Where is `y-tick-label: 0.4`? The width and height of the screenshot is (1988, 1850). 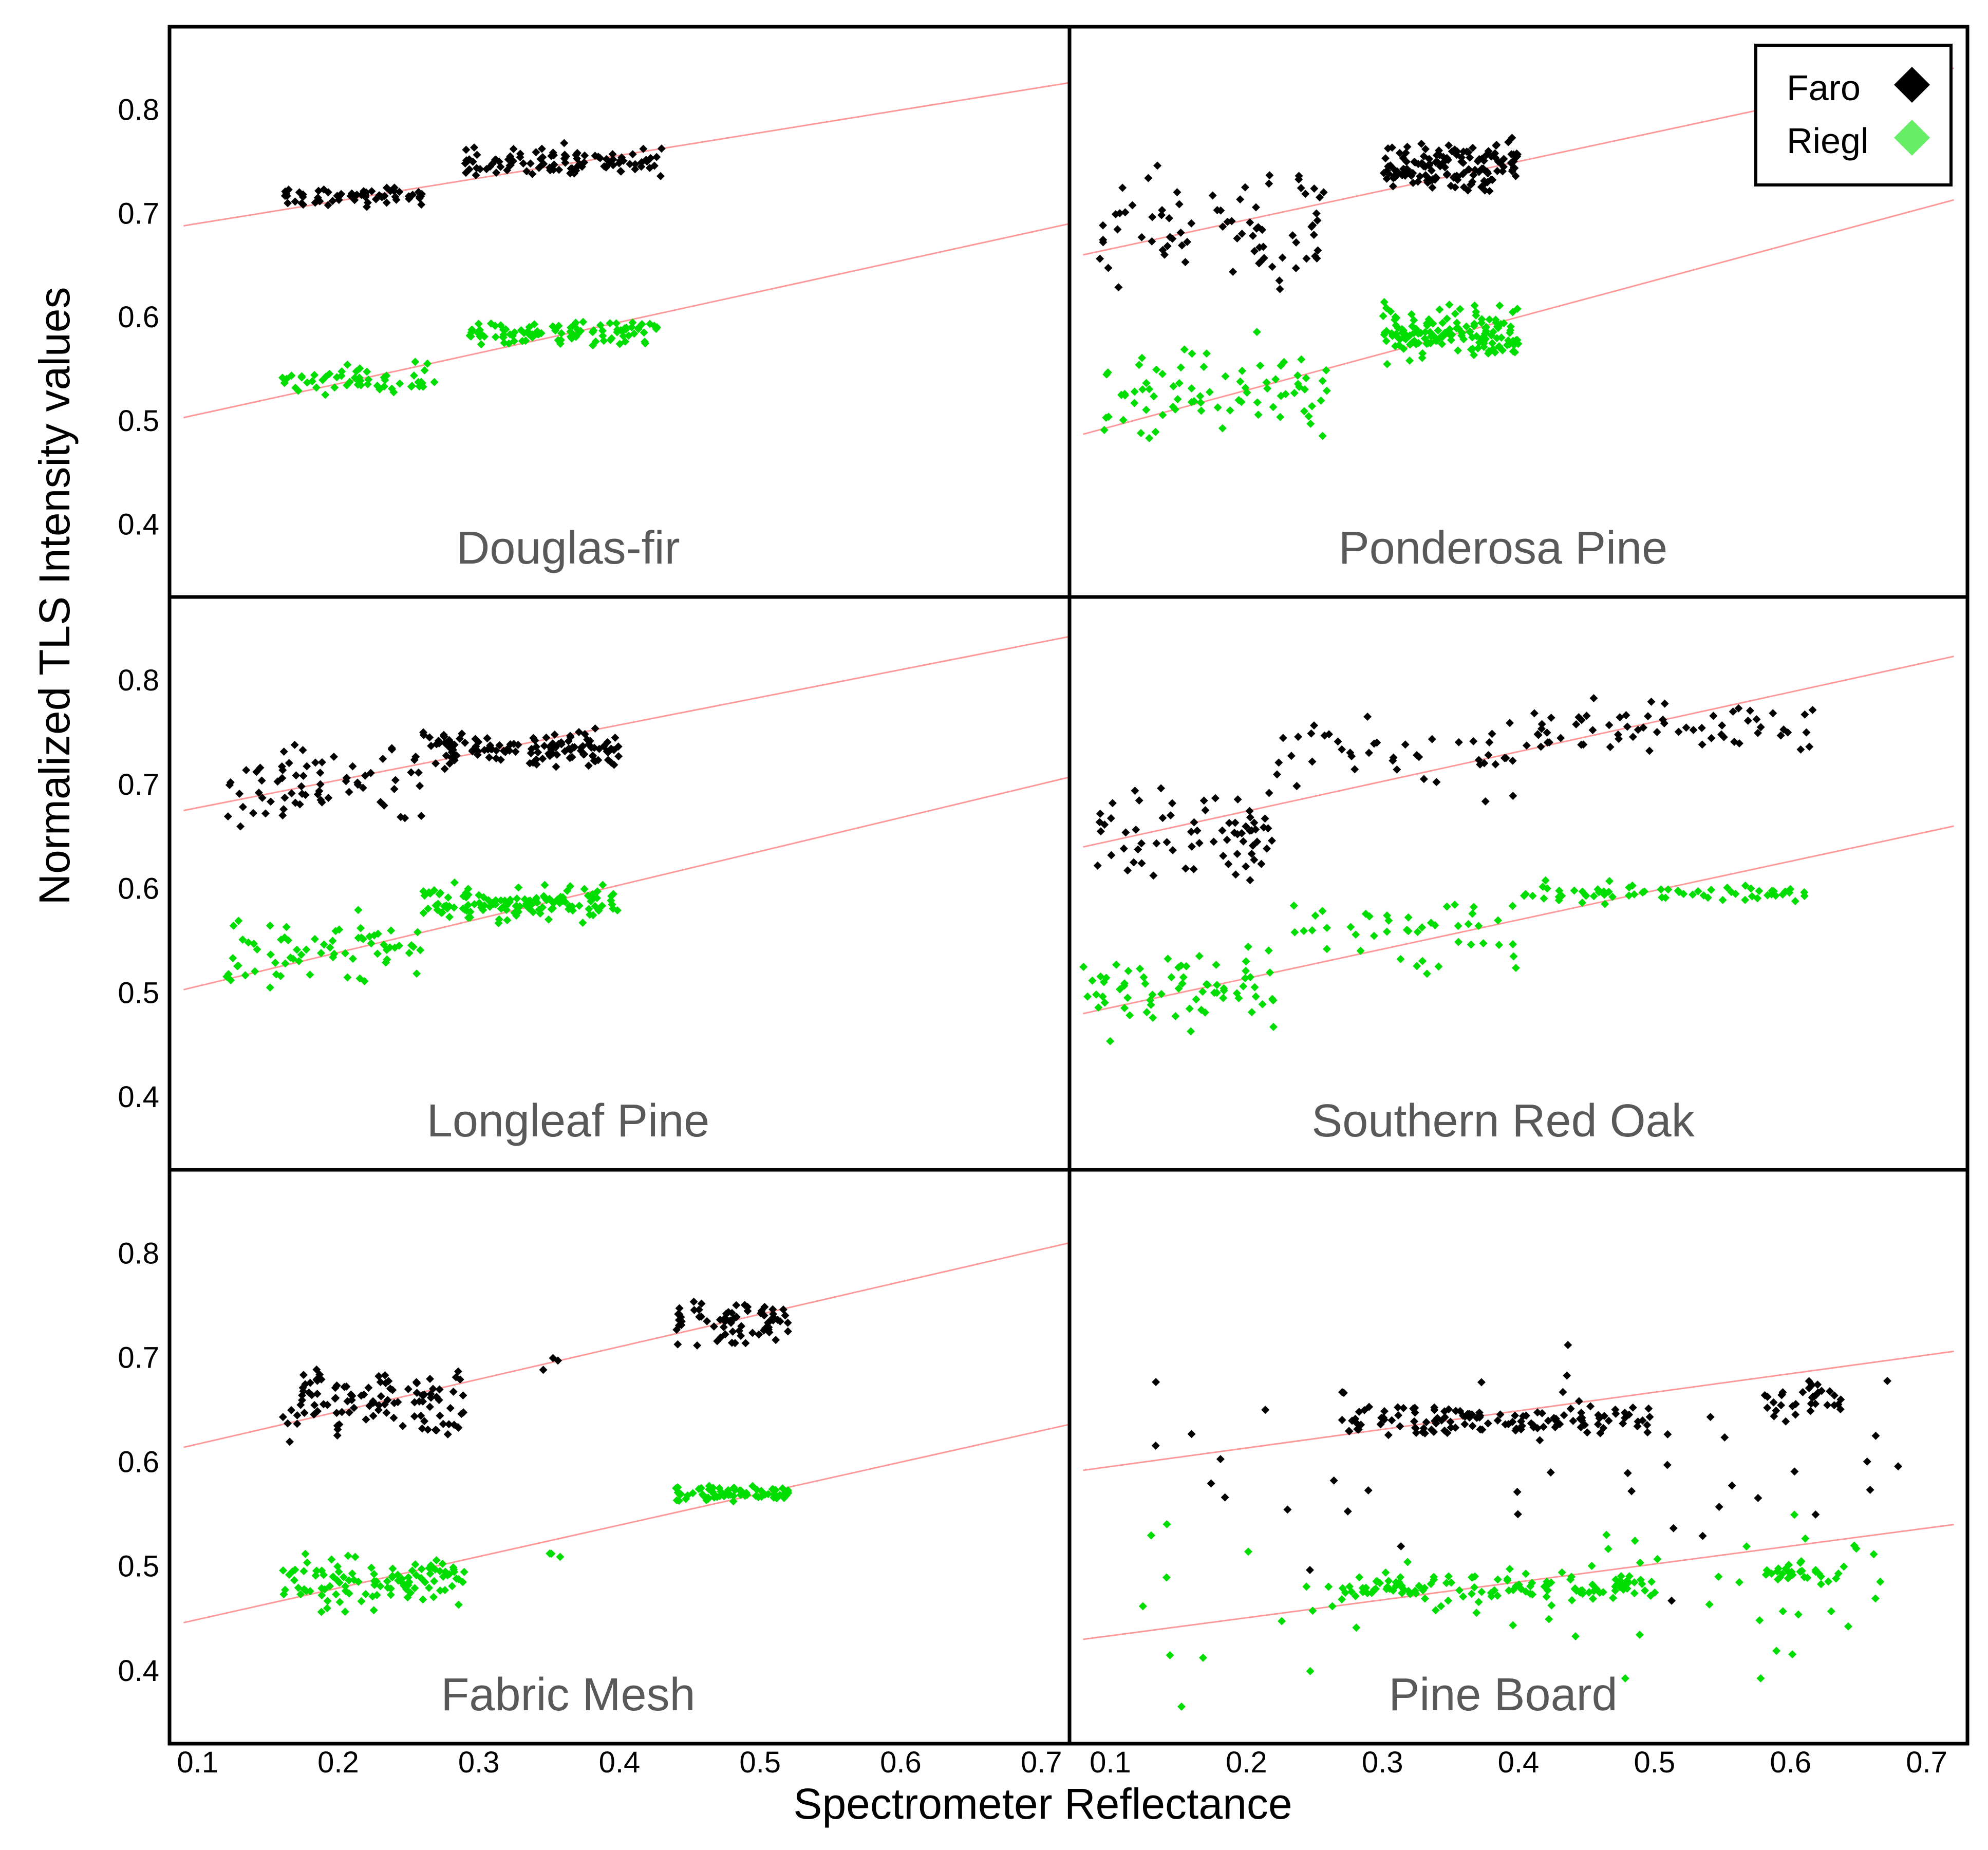 y-tick-label: 0.4 is located at coordinates (138, 1097).